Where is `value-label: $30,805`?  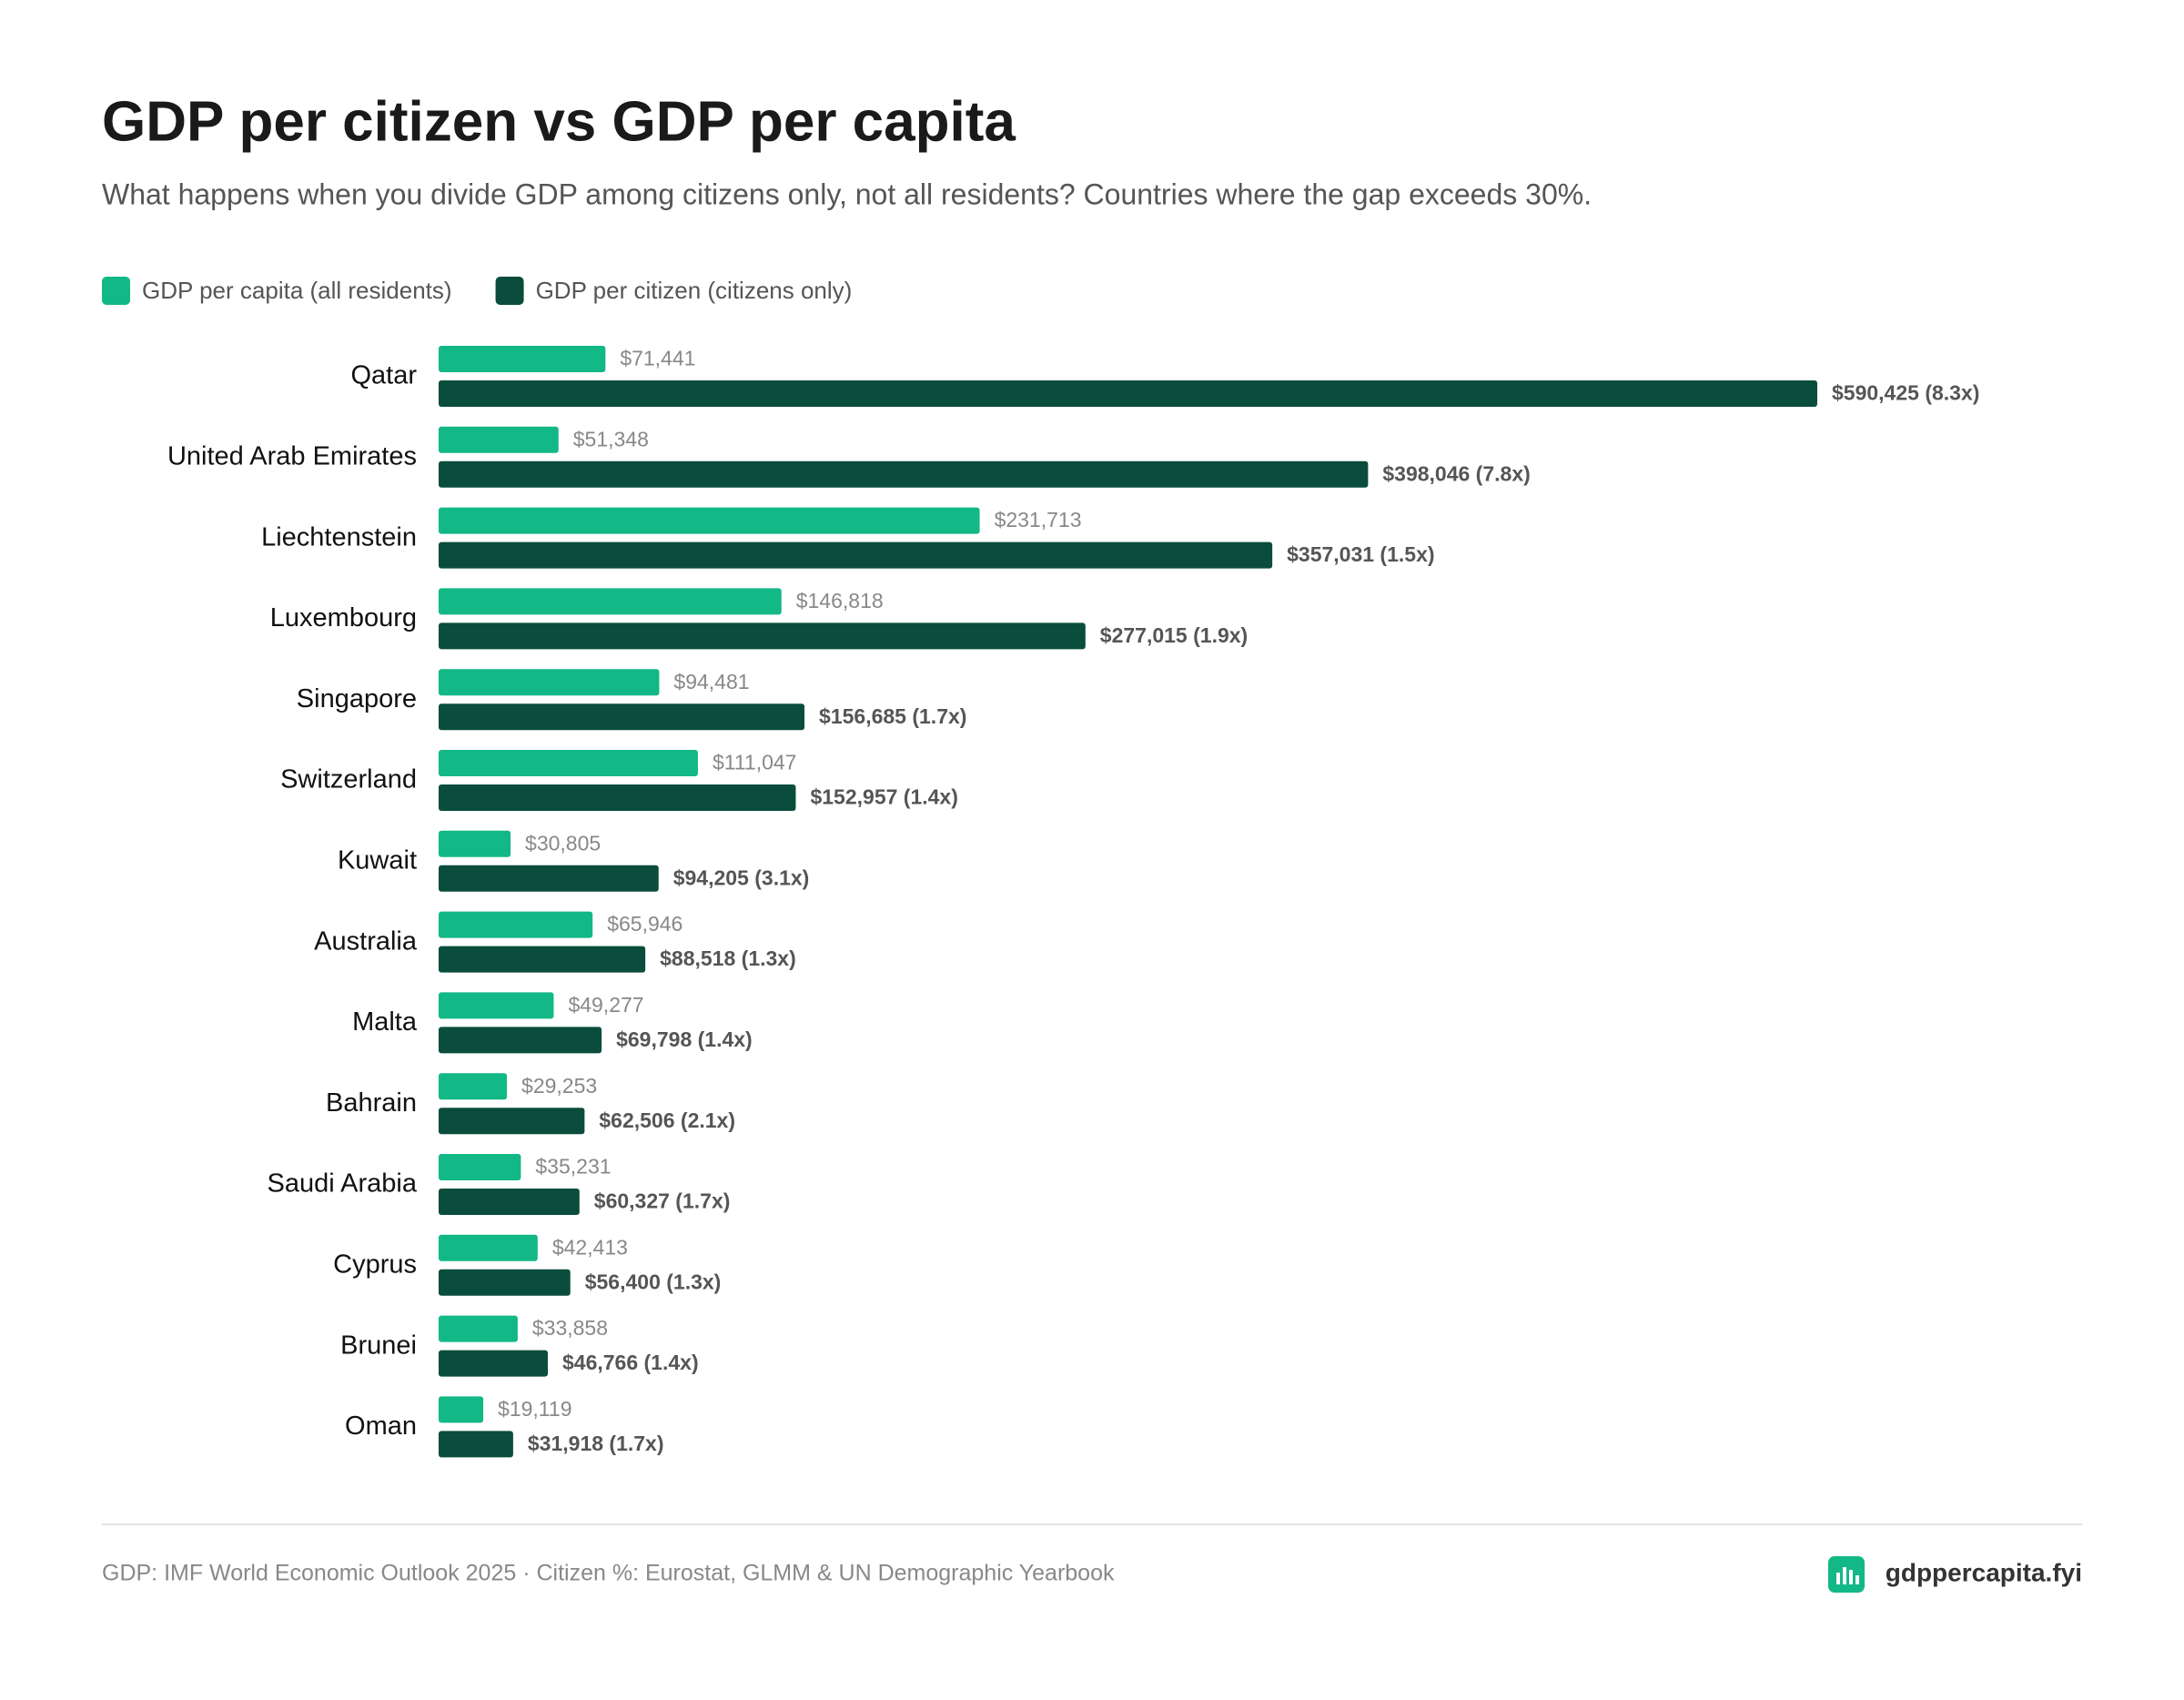 value-label: $30,805 is located at coordinates (563, 843).